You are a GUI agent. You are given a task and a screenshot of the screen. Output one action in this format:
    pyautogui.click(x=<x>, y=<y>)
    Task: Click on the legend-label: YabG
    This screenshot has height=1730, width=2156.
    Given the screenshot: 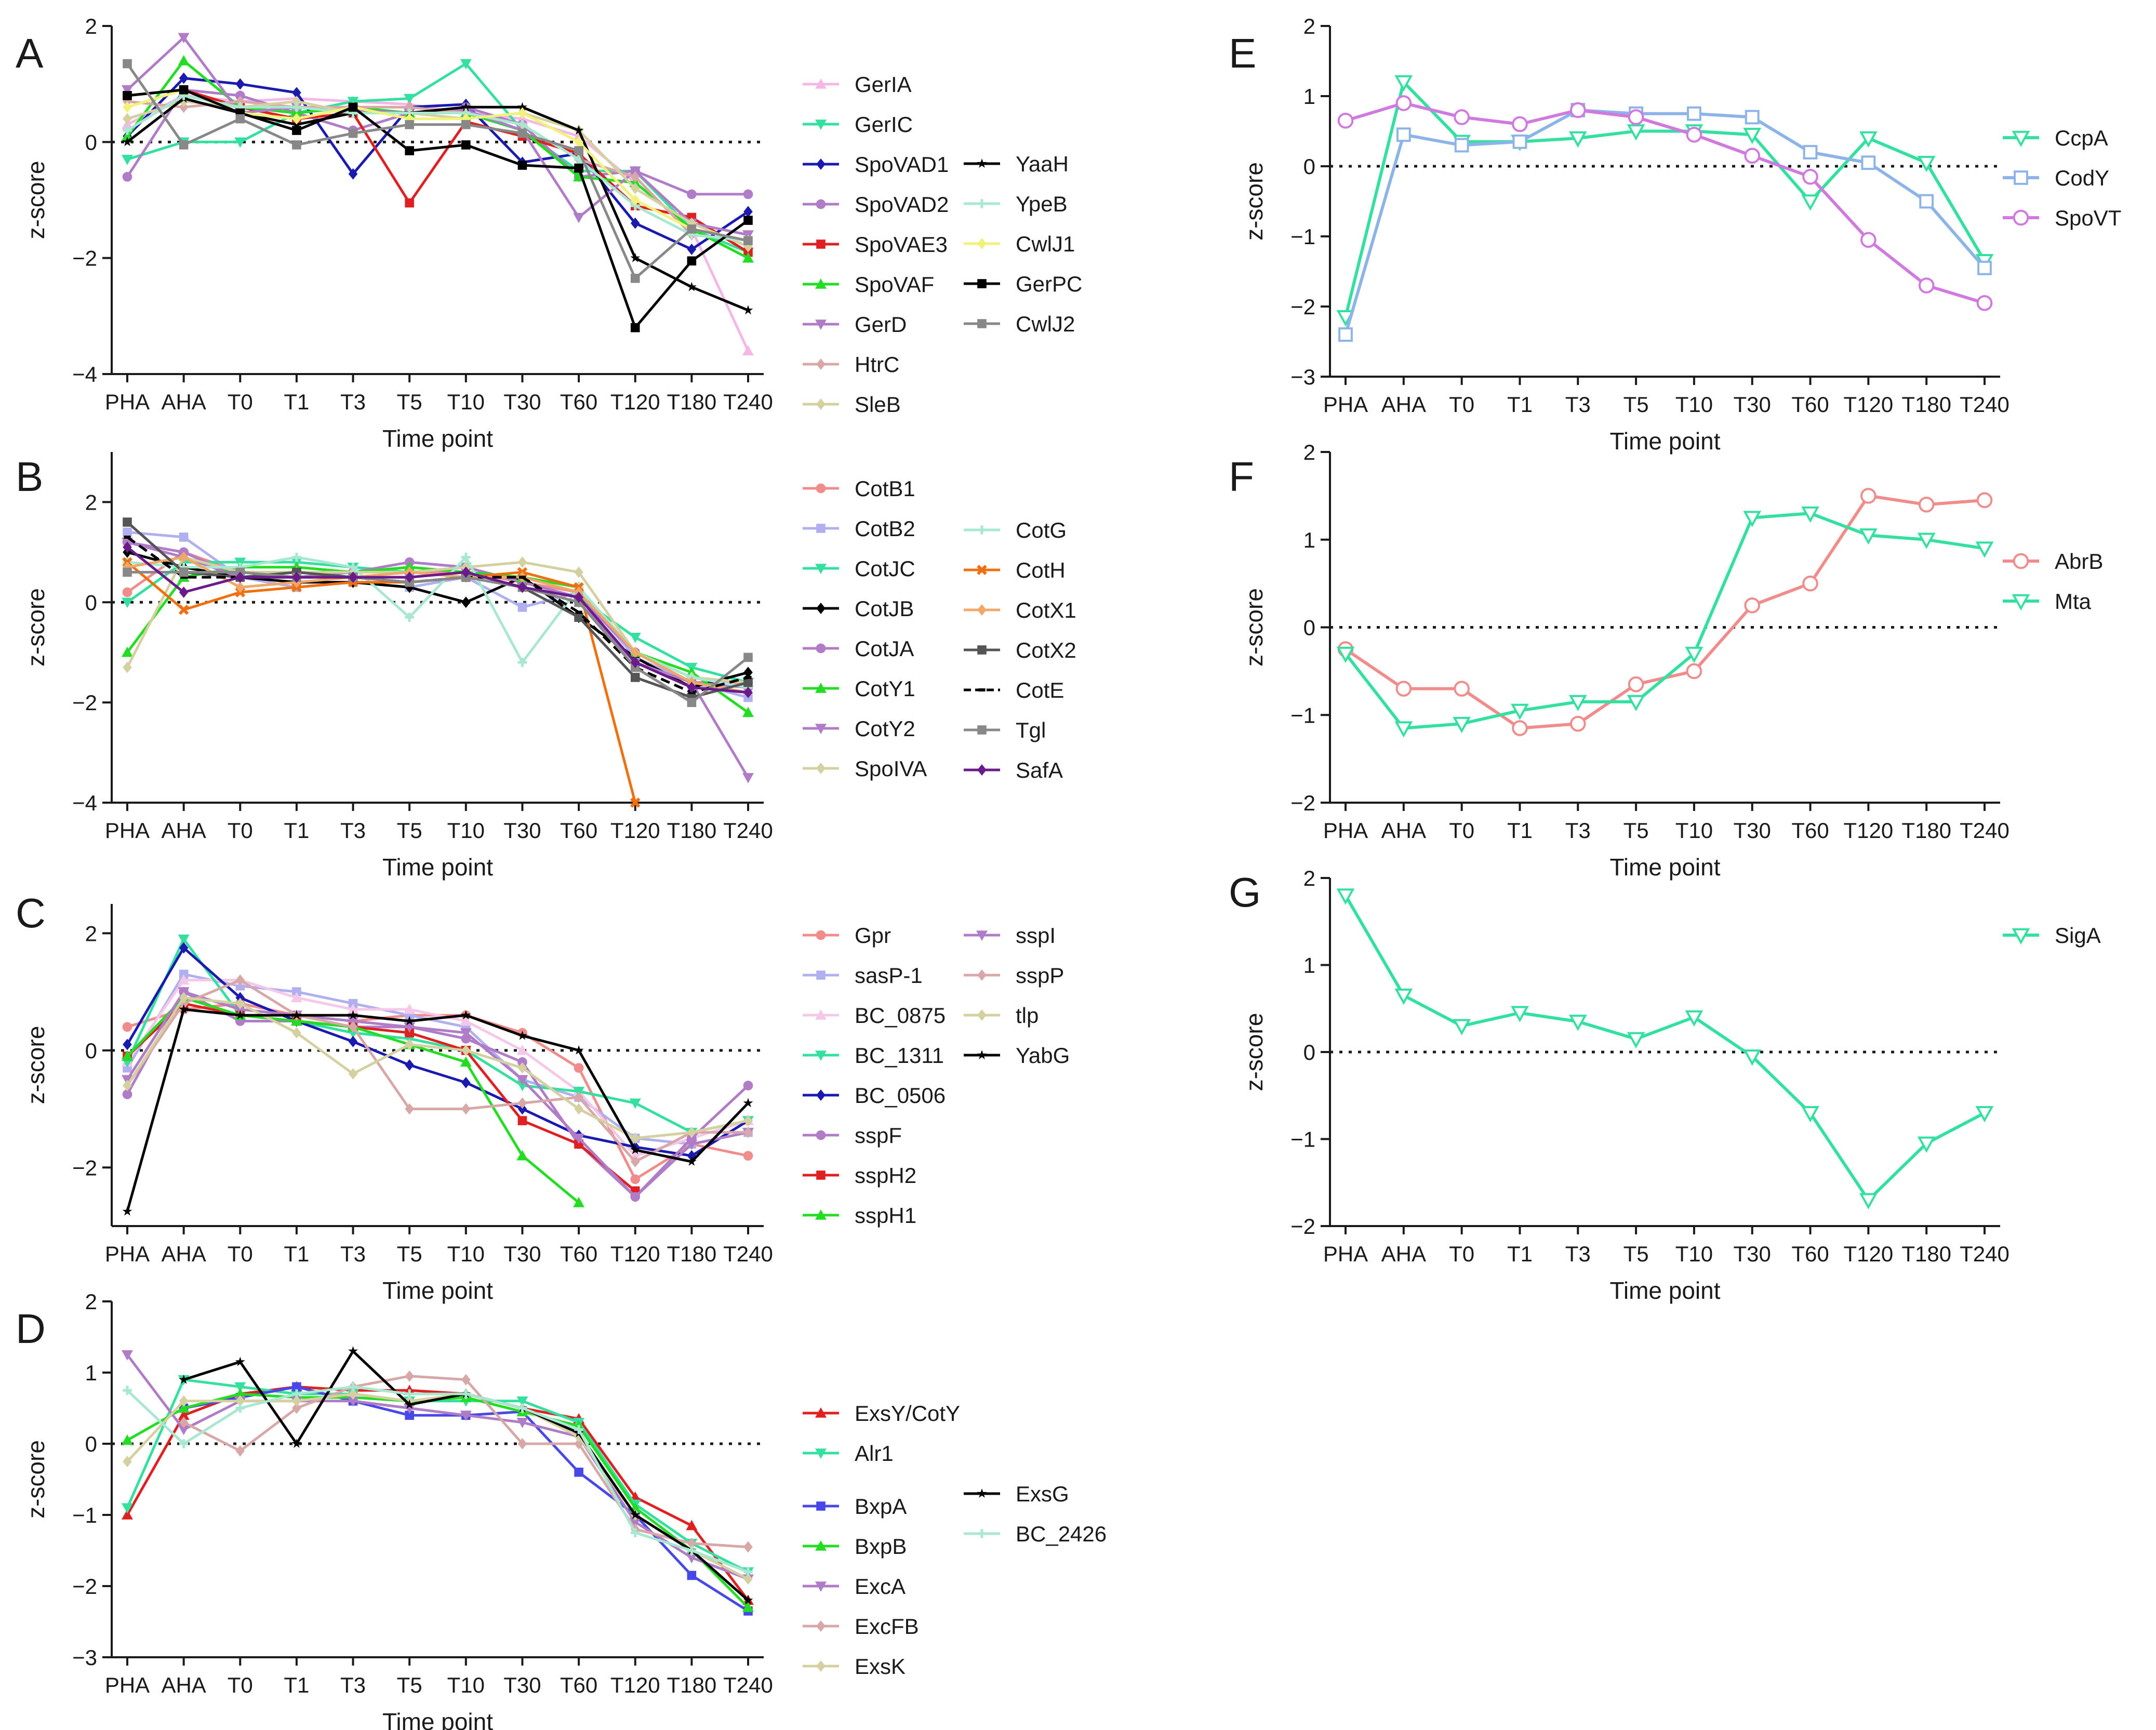 What is the action you would take?
    pyautogui.click(x=1043, y=1055)
    